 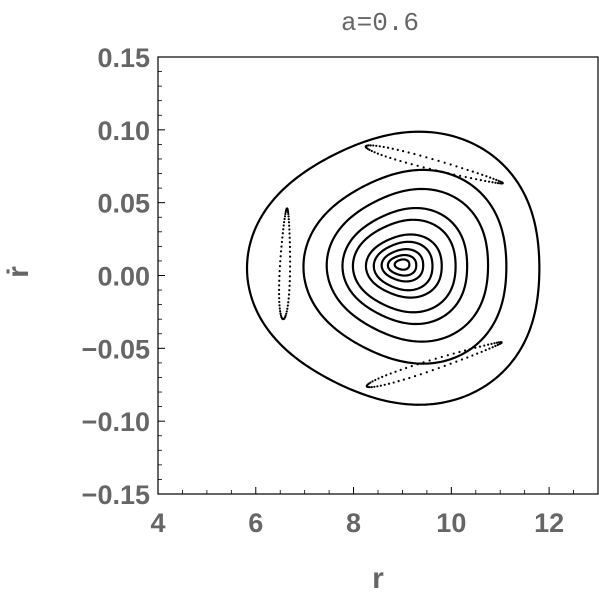 What do you see at coordinates (378, 578) in the screenshot?
I see `x-axis-label: r` at bounding box center [378, 578].